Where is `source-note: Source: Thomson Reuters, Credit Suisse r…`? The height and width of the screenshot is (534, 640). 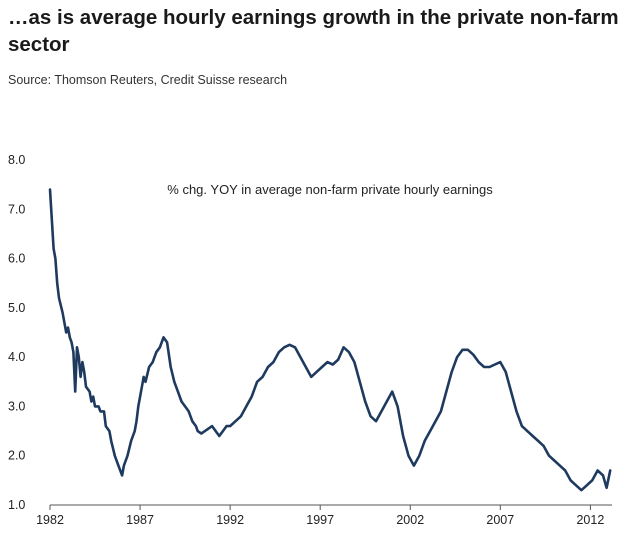 source-note: Source: Thomson Reuters, Credit Suisse r… is located at coordinates (148, 80).